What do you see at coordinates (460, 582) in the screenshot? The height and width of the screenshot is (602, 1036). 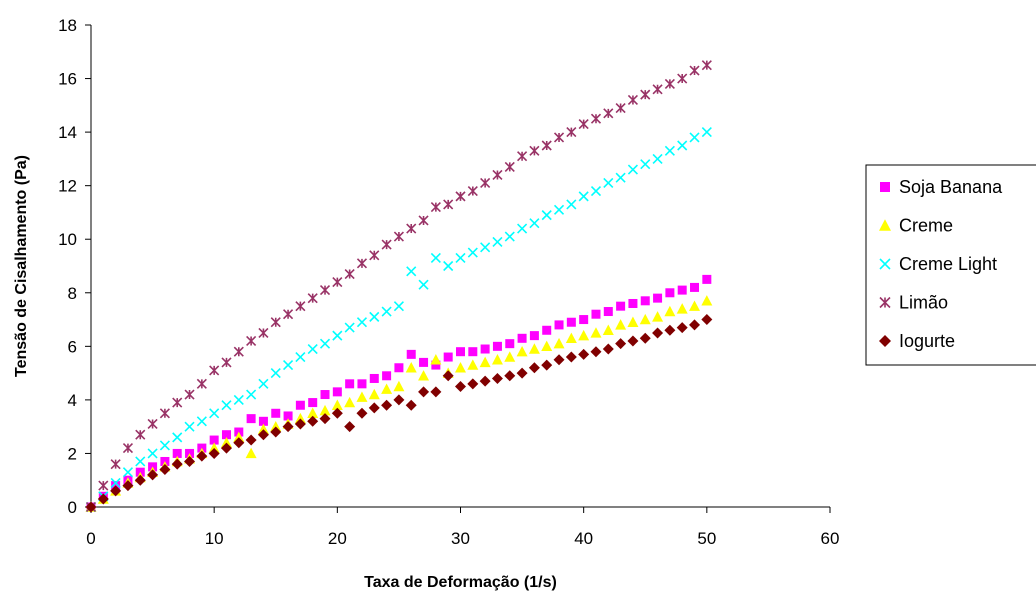 I see `x-axis-title: Taxa de Deformação (1/s)` at bounding box center [460, 582].